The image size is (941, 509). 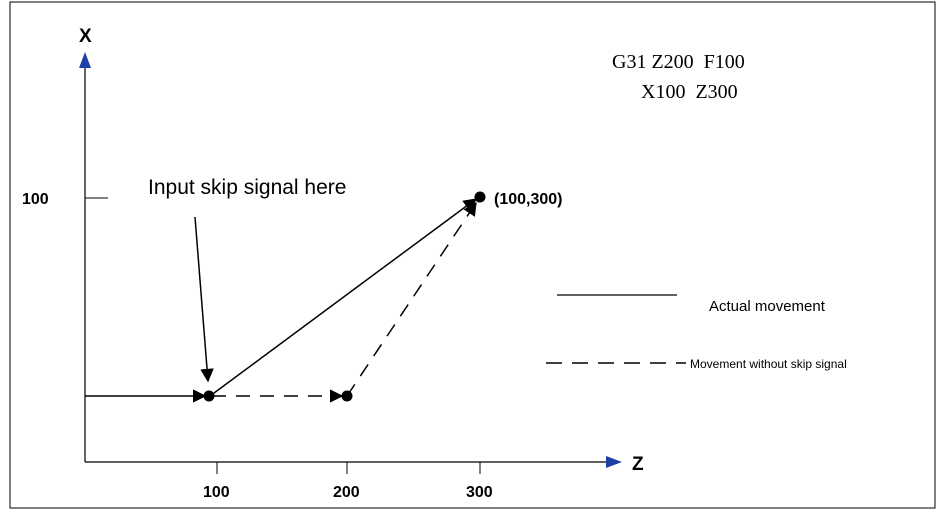 What do you see at coordinates (768, 364) in the screenshot?
I see `legend-without-skip-label: Movement without skip signal` at bounding box center [768, 364].